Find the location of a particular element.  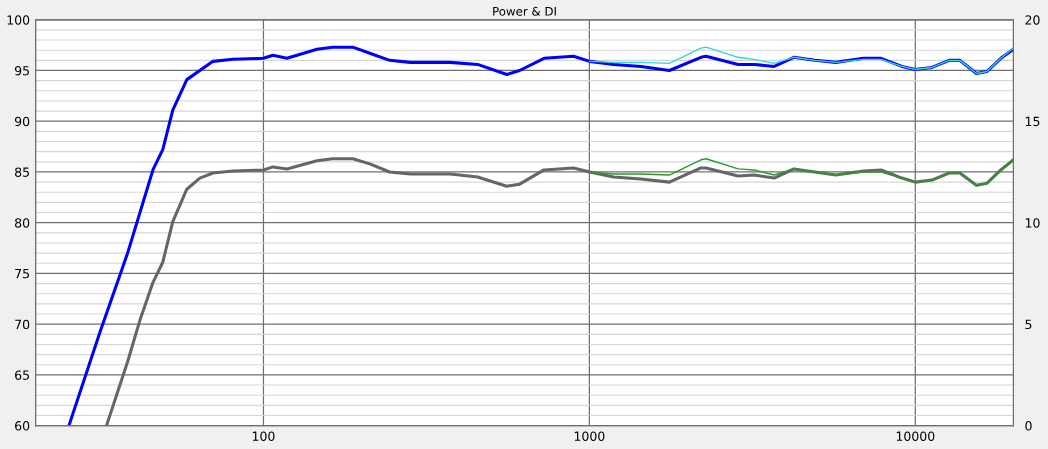

y-tick-label: 65 is located at coordinates (22, 375).